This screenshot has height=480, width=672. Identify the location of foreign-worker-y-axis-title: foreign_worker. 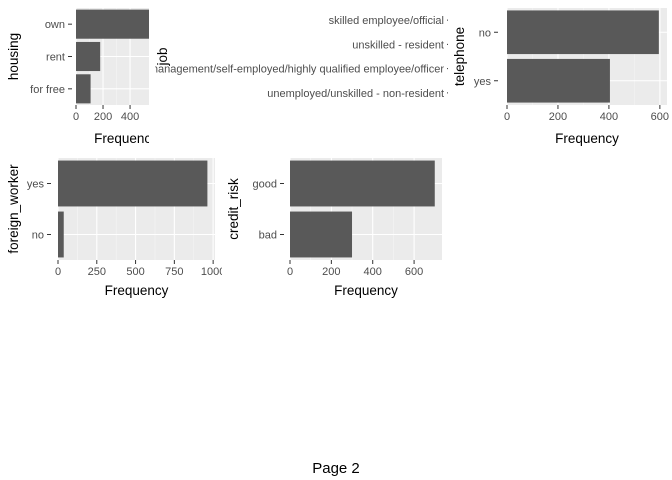
(13, 209).